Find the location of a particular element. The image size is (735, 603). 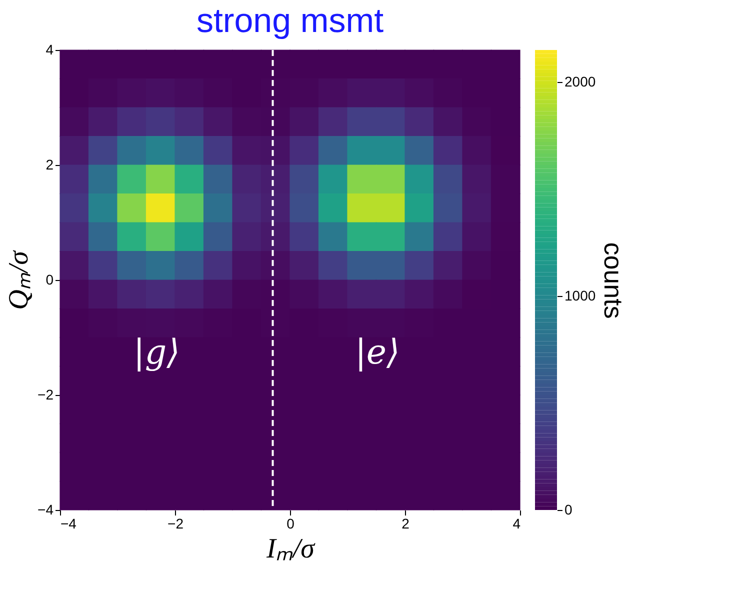

annotation: |e⟩ is located at coordinates (377, 352).